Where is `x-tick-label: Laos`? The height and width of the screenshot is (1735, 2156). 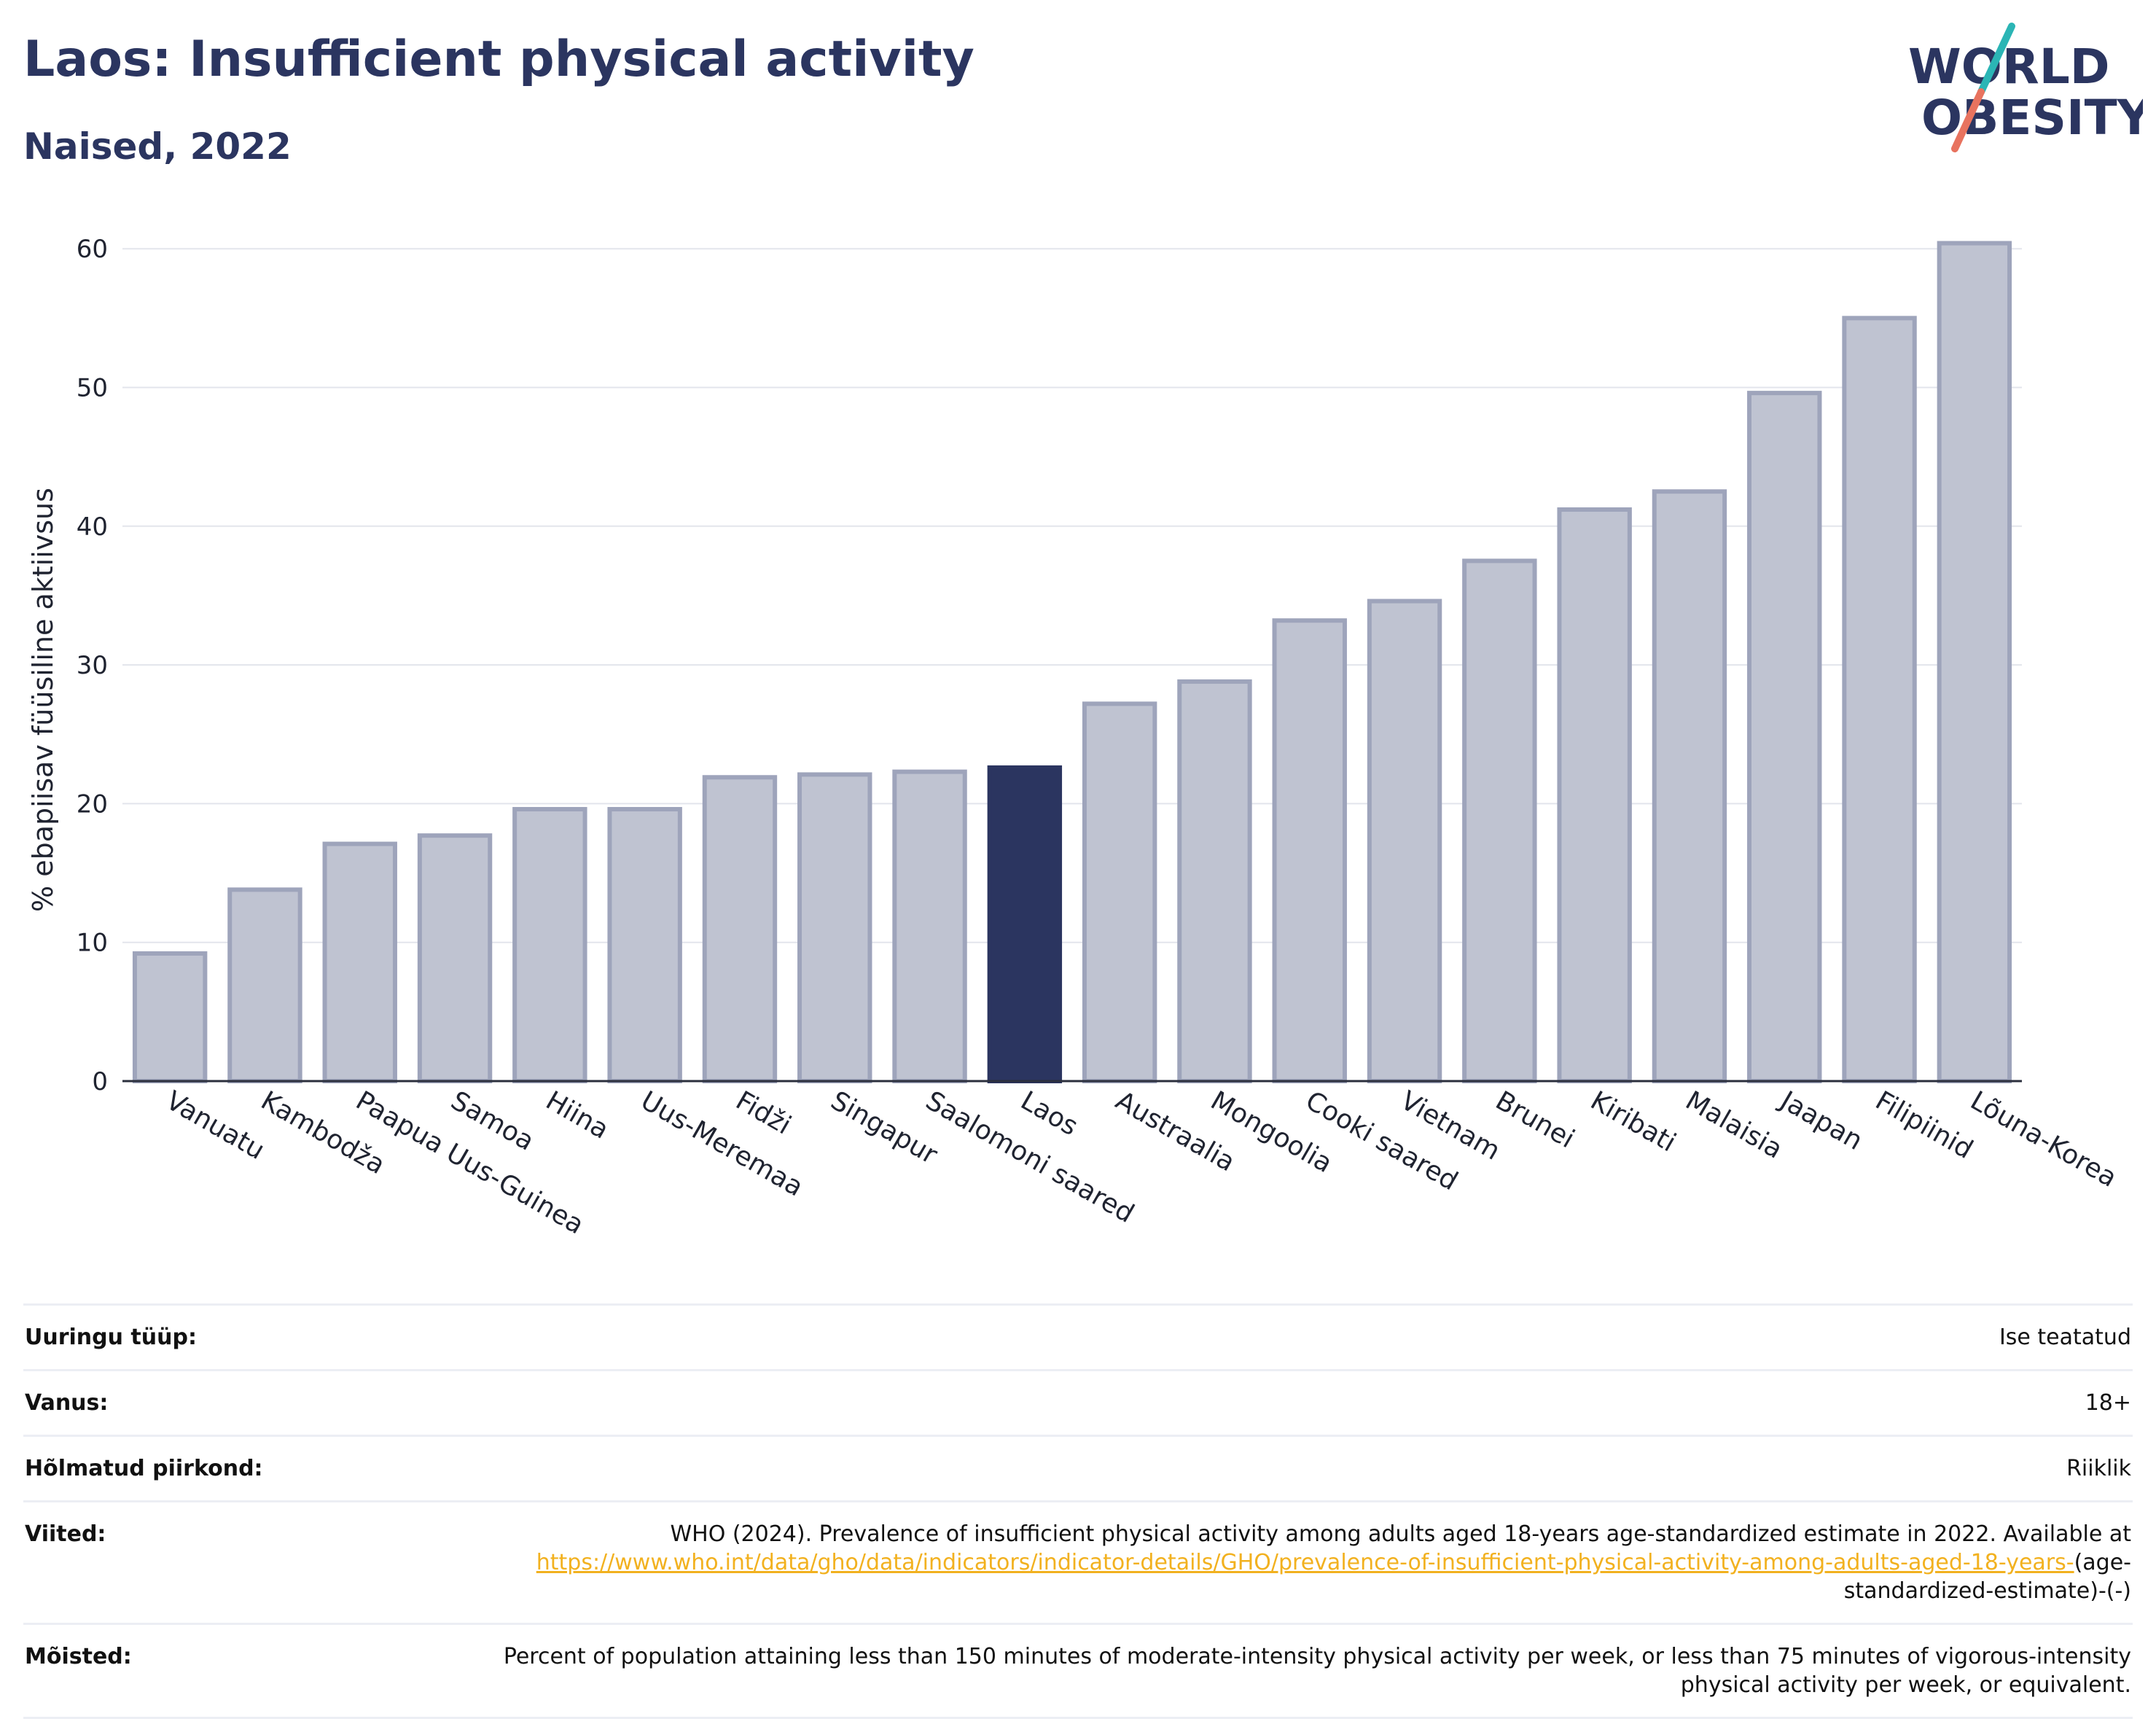
x-tick-label: Laos is located at coordinates (1048, 1113).